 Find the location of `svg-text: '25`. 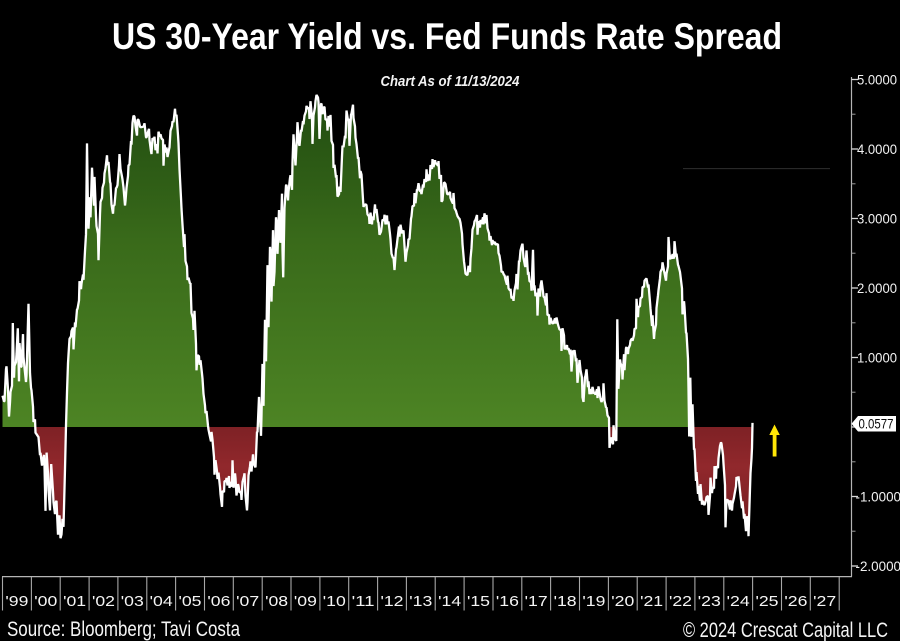

svg-text: '25 is located at coordinates (767, 601).